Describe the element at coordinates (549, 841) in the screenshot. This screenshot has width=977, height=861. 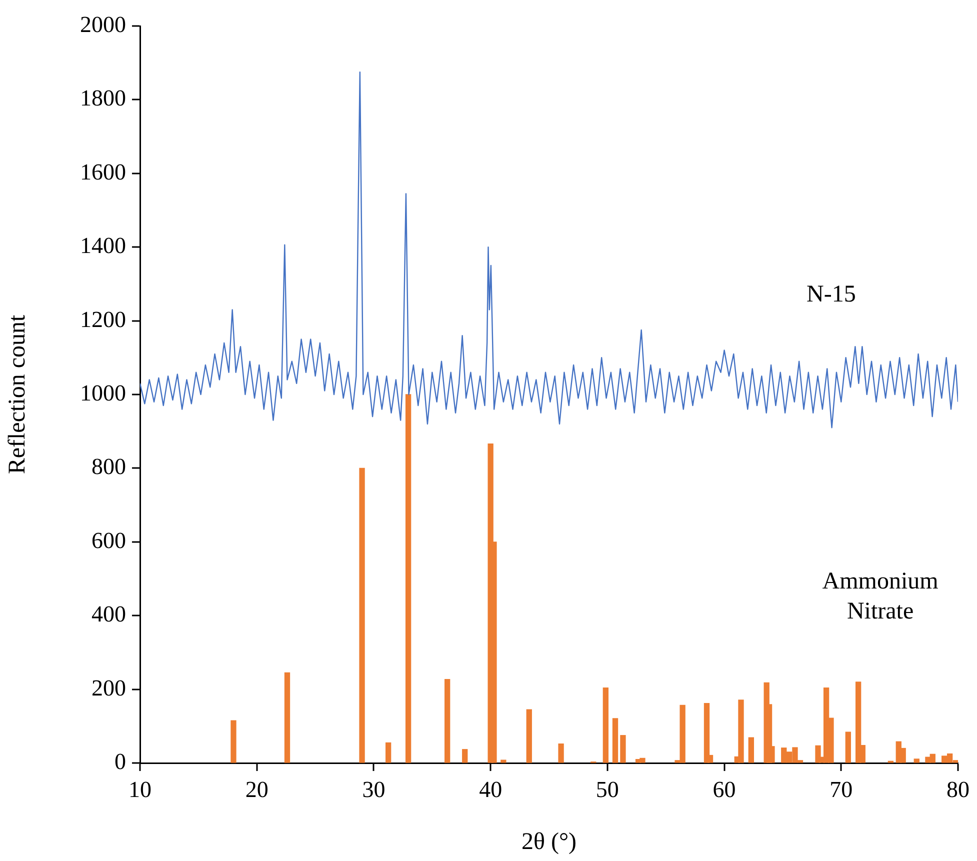
I see `x-axis-title: 2θ (°)` at that location.